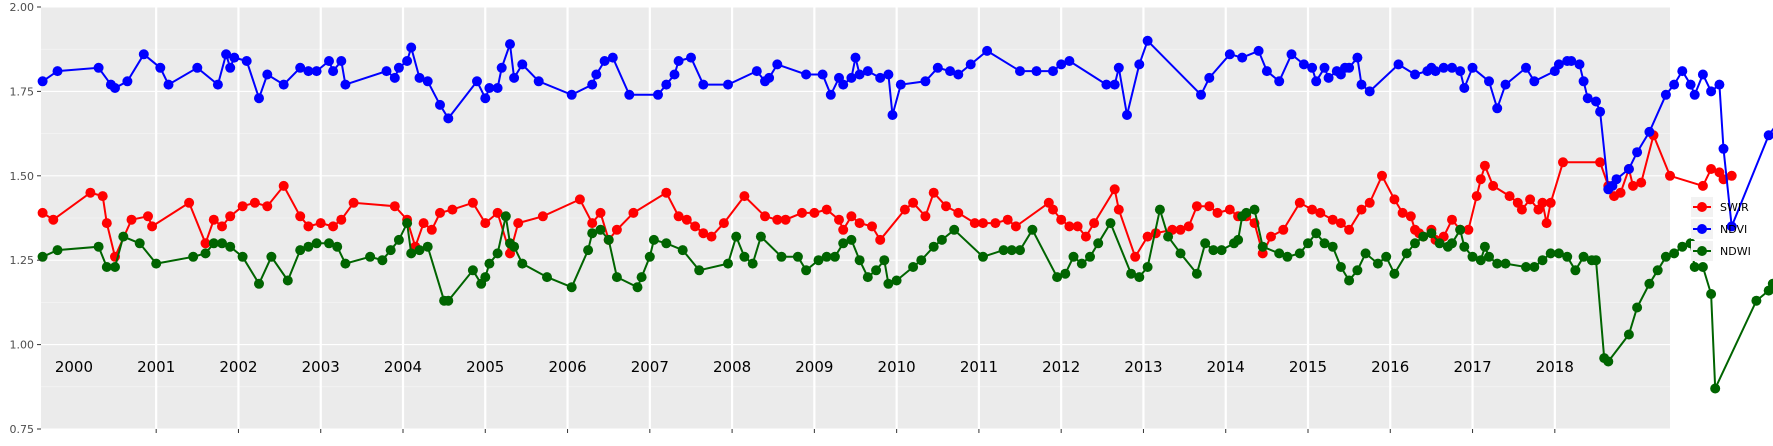 The height and width of the screenshot is (446, 1773). I want to click on year-label: 2009, so click(814, 367).